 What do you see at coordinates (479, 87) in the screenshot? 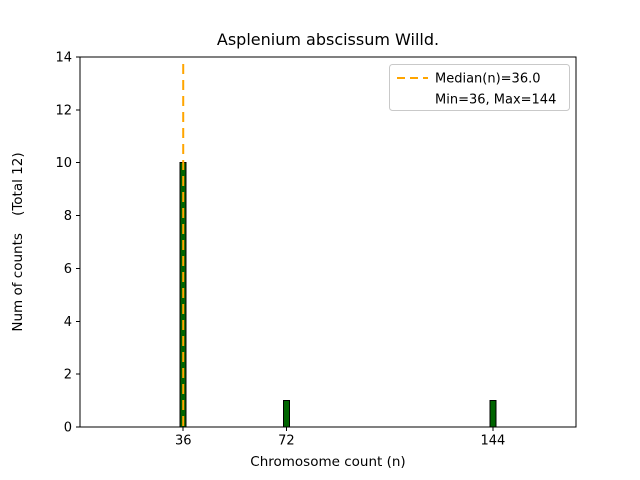
I see `legend-box` at bounding box center [479, 87].